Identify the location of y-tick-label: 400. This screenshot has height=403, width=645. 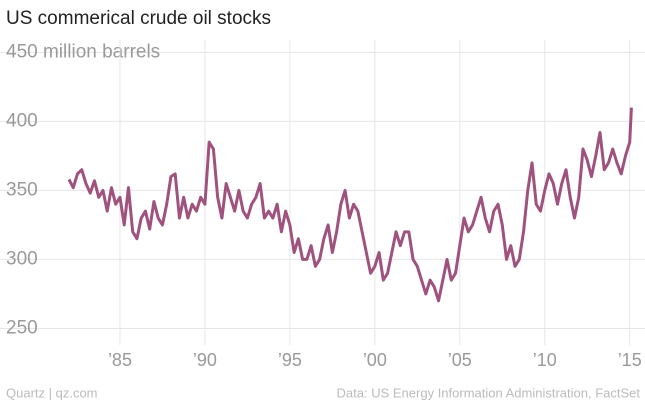
(22, 120).